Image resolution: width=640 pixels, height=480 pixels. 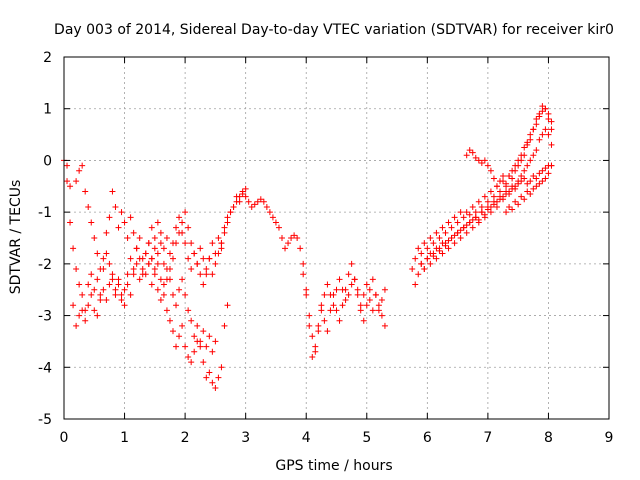 What do you see at coordinates (45, 239) in the screenshot?
I see `y-tick-labels: 2 1 0 -1 -2 -3 -4 -5` at bounding box center [45, 239].